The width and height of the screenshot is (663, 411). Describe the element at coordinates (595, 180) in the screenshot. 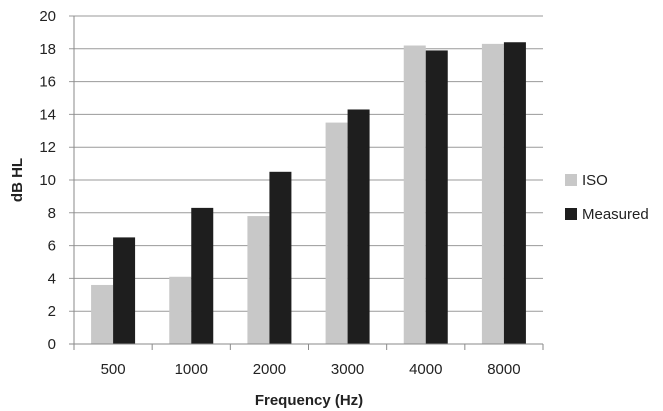

I see `legend-label-iso: ISO` at that location.